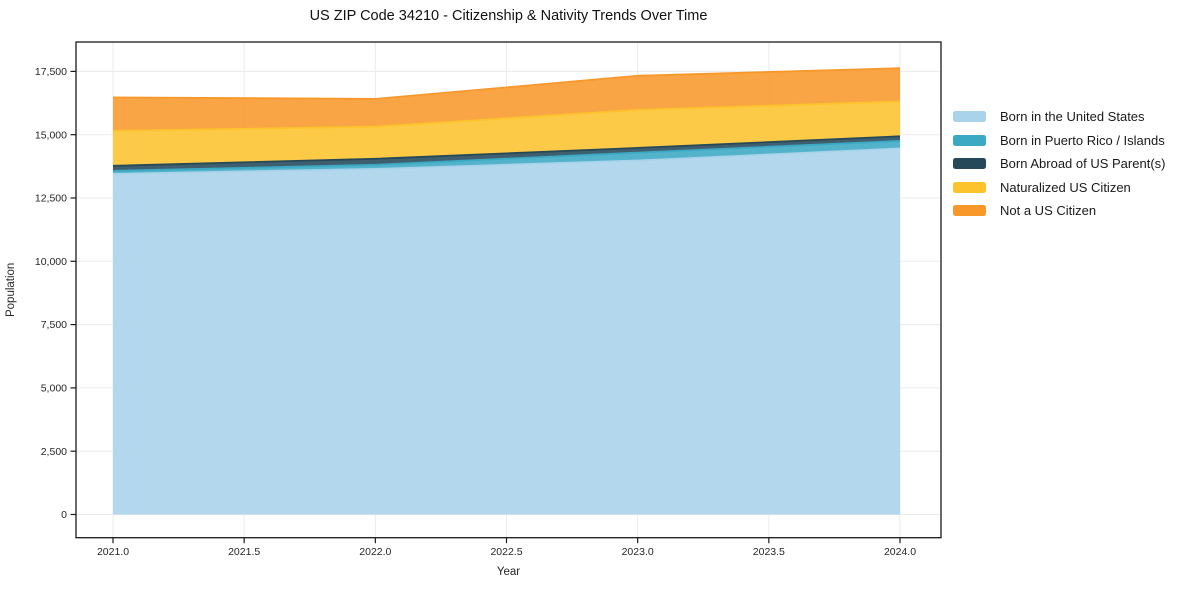 This screenshot has height=590, width=1189. What do you see at coordinates (769, 552) in the screenshot?
I see `x-tick-label: 2023.5` at bounding box center [769, 552].